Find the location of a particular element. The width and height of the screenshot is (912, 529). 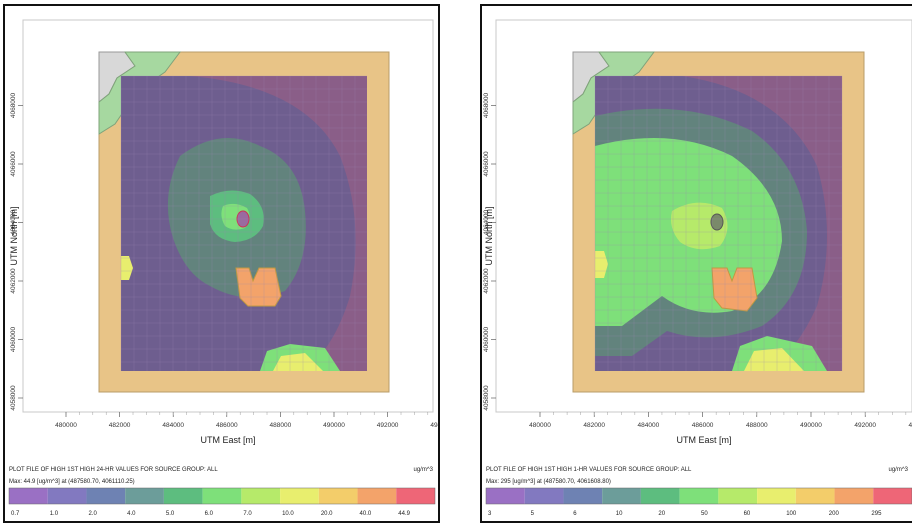

color-legend: 0.7 1.0 2.0 4.0 5.0 6.0 7.0 10.0 20.0 40.0 44.9 is located at coordinates (222, 502).